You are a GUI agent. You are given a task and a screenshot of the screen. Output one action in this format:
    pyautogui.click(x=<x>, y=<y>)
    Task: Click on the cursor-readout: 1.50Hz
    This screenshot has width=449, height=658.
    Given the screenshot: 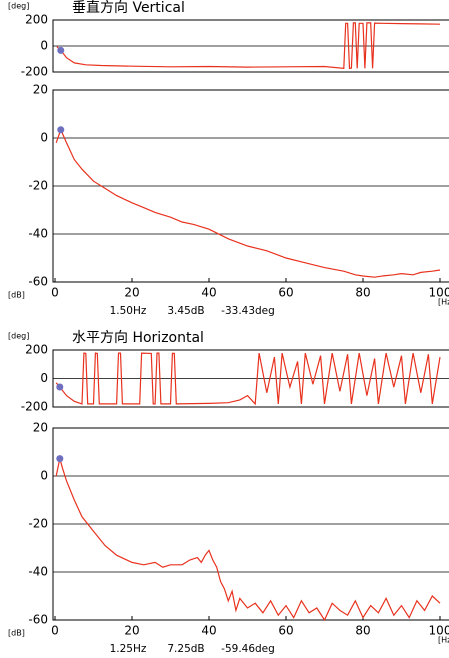 What is the action you would take?
    pyautogui.click(x=128, y=311)
    